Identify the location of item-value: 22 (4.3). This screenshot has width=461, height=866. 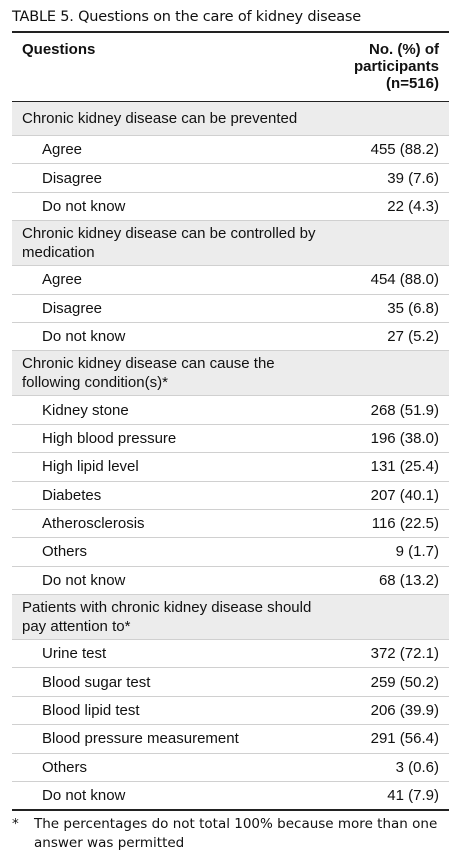
(396, 207).